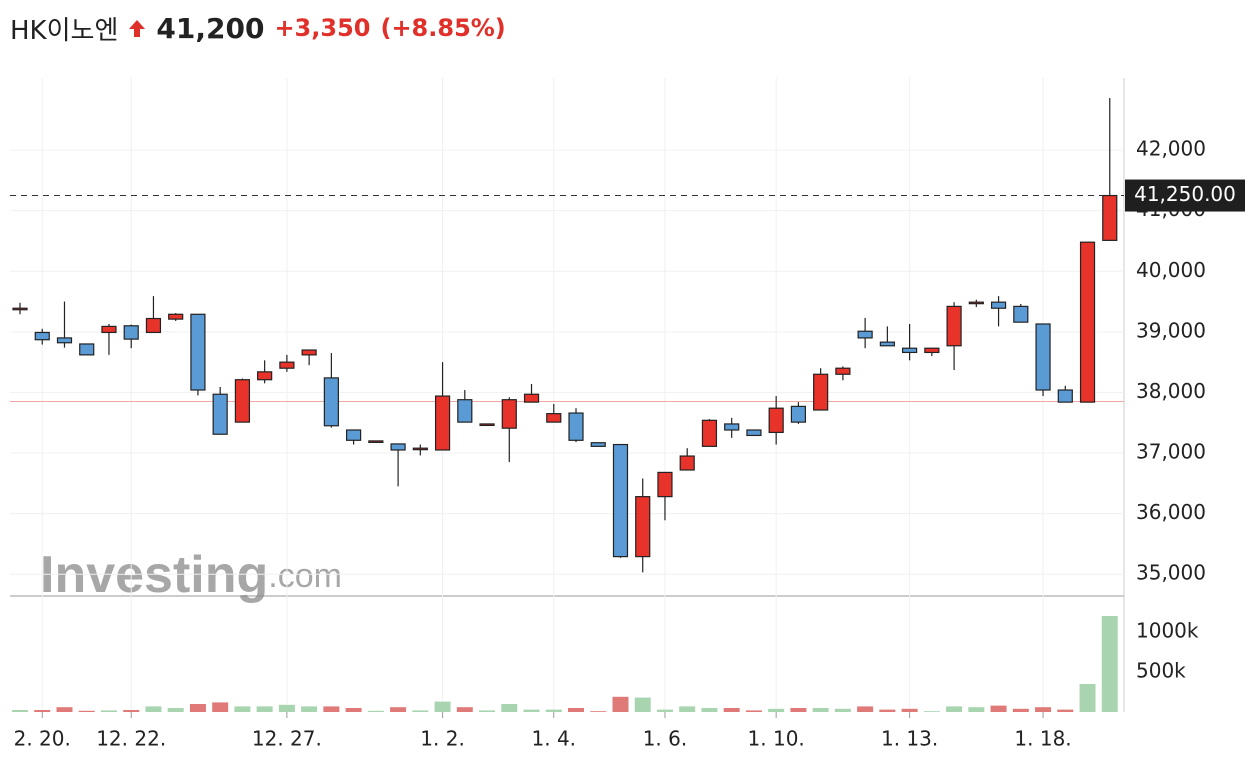  I want to click on y-tick-label: 35,000, so click(1171, 573).